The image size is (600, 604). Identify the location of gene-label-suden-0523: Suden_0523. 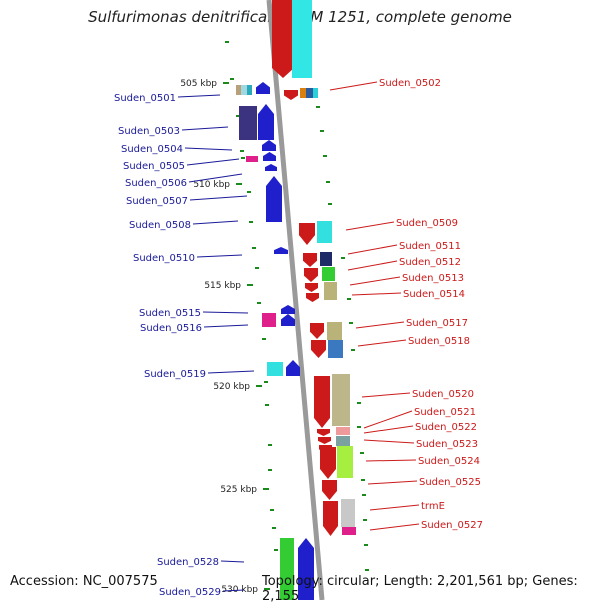
(447, 444).